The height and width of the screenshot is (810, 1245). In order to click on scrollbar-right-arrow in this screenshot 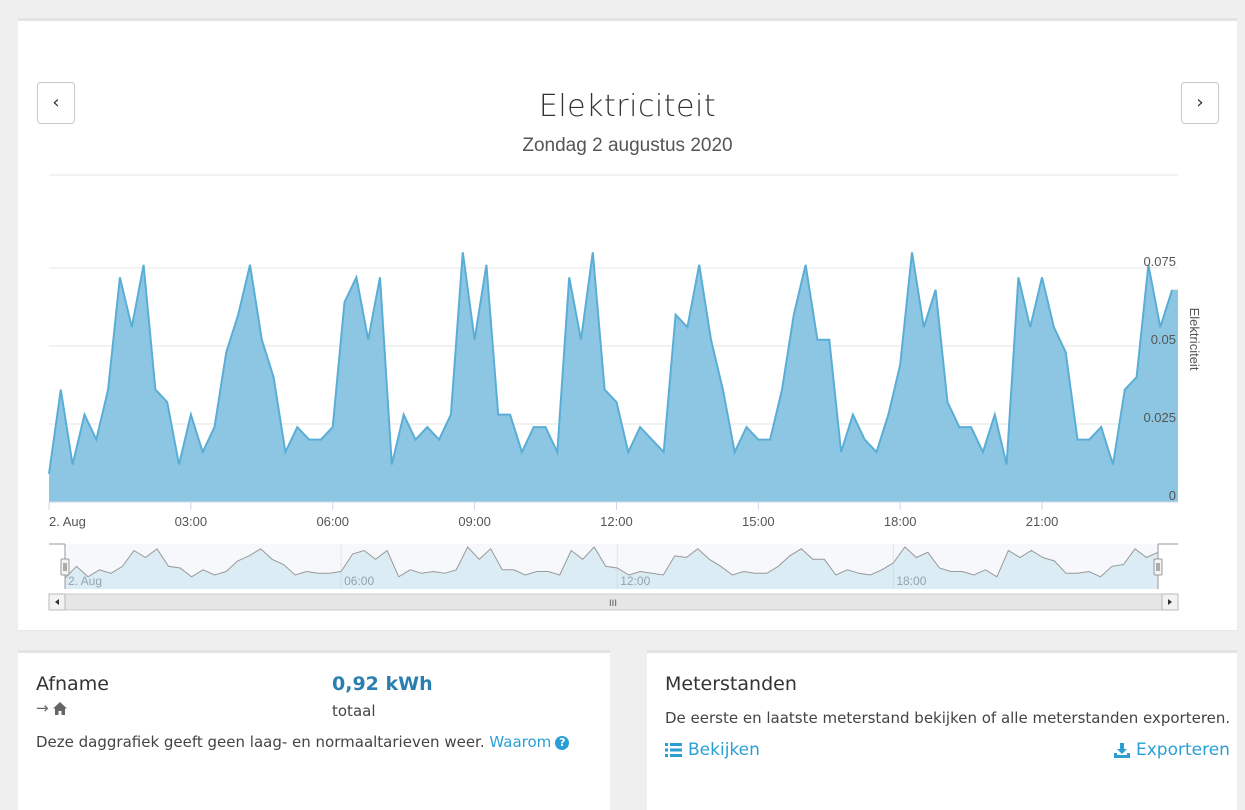, I will do `click(1170, 602)`.